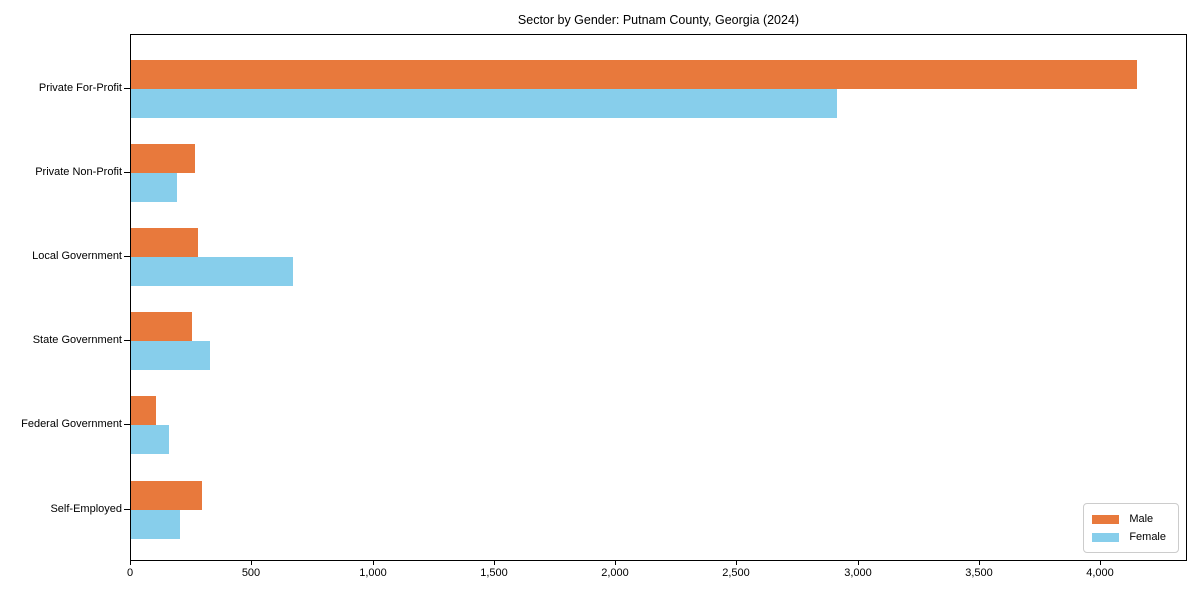 The height and width of the screenshot is (600, 1200). What do you see at coordinates (166, 495) in the screenshot?
I see `bar-male-self-employed` at bounding box center [166, 495].